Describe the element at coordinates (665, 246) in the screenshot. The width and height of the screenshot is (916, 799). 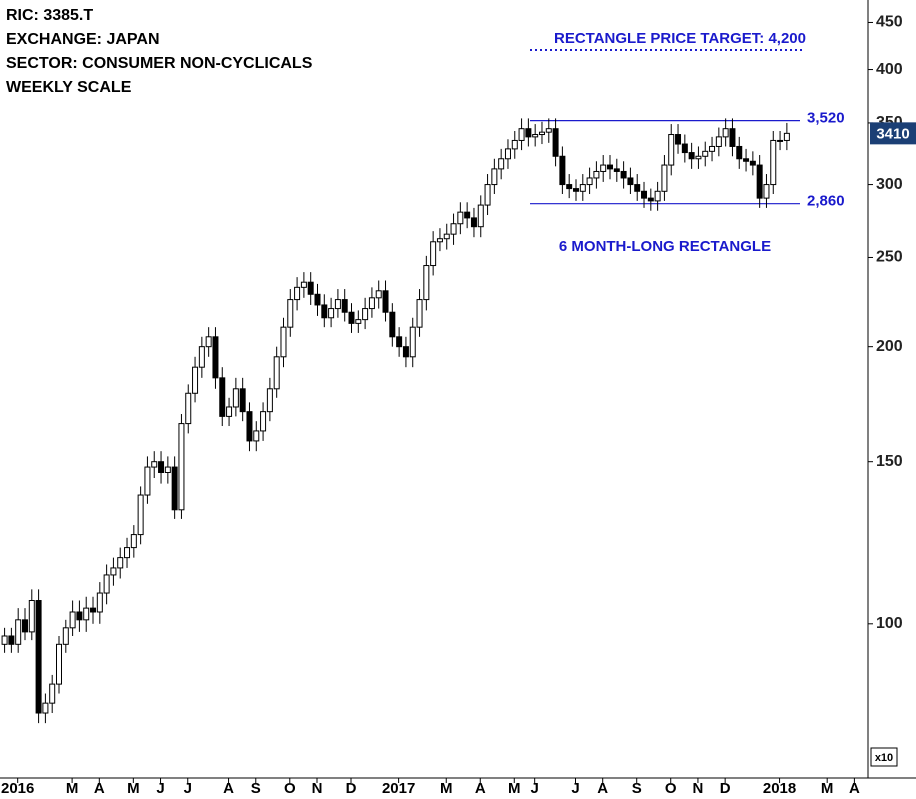
I see `pattern-annotation: 6 MONTH-LONG RECTANGLE` at that location.